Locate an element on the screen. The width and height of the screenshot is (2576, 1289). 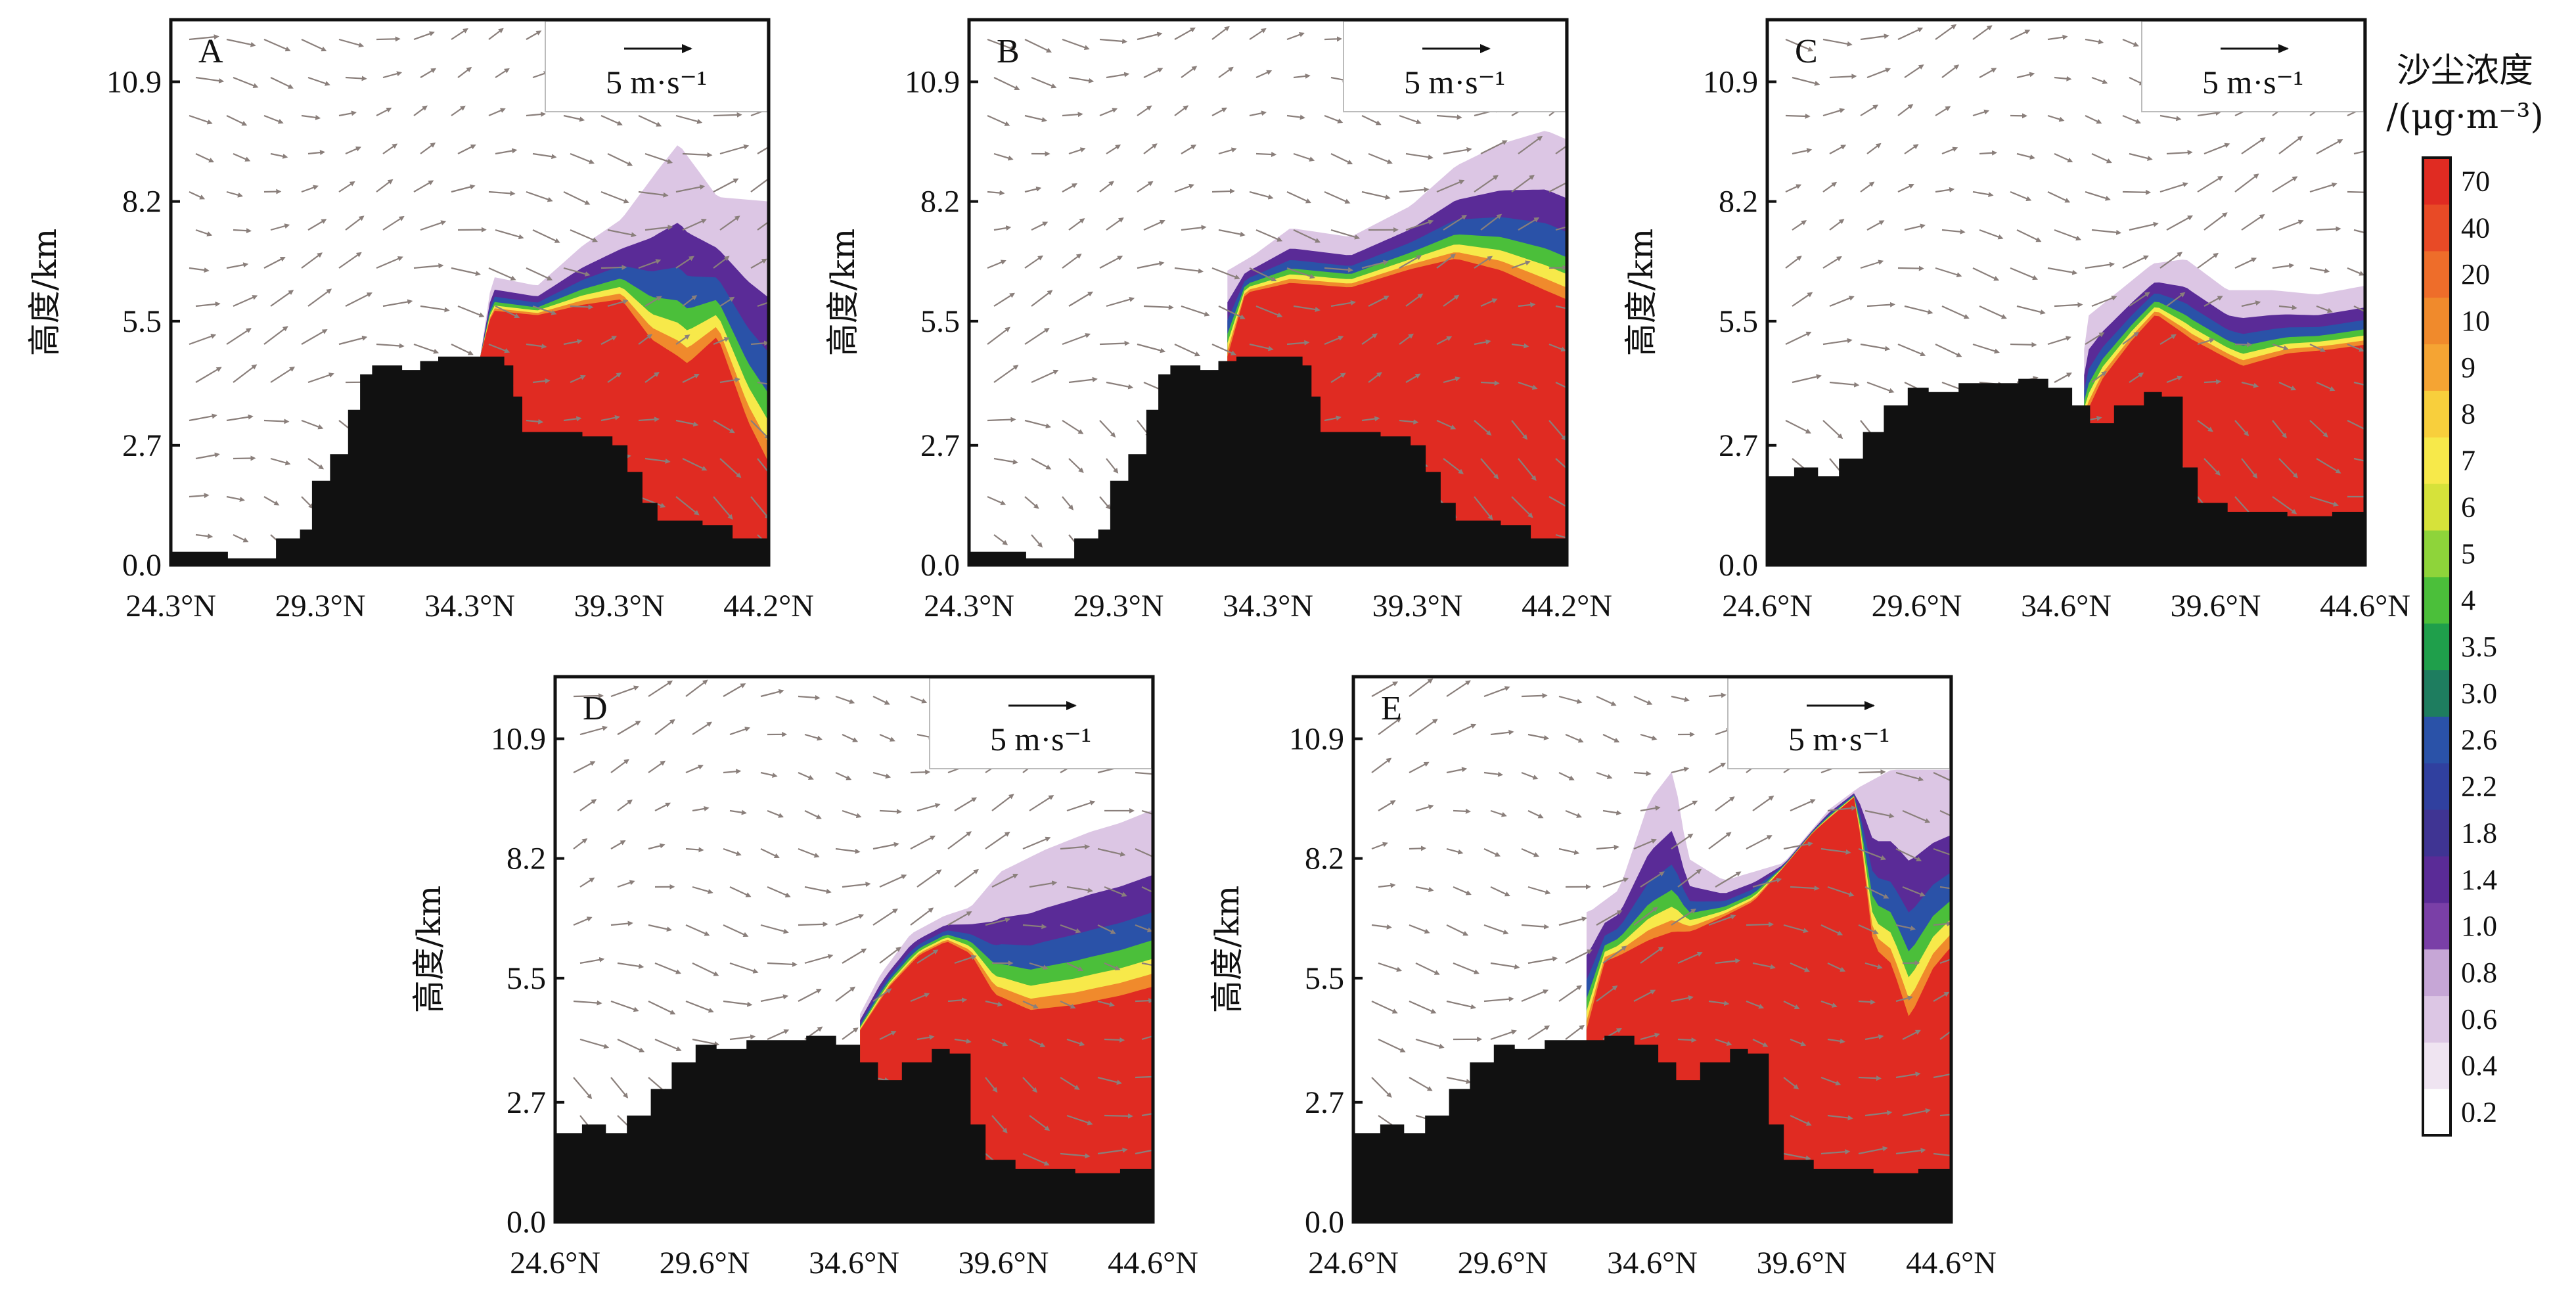
y-tick-label: 0.0 is located at coordinates (1324, 1222).